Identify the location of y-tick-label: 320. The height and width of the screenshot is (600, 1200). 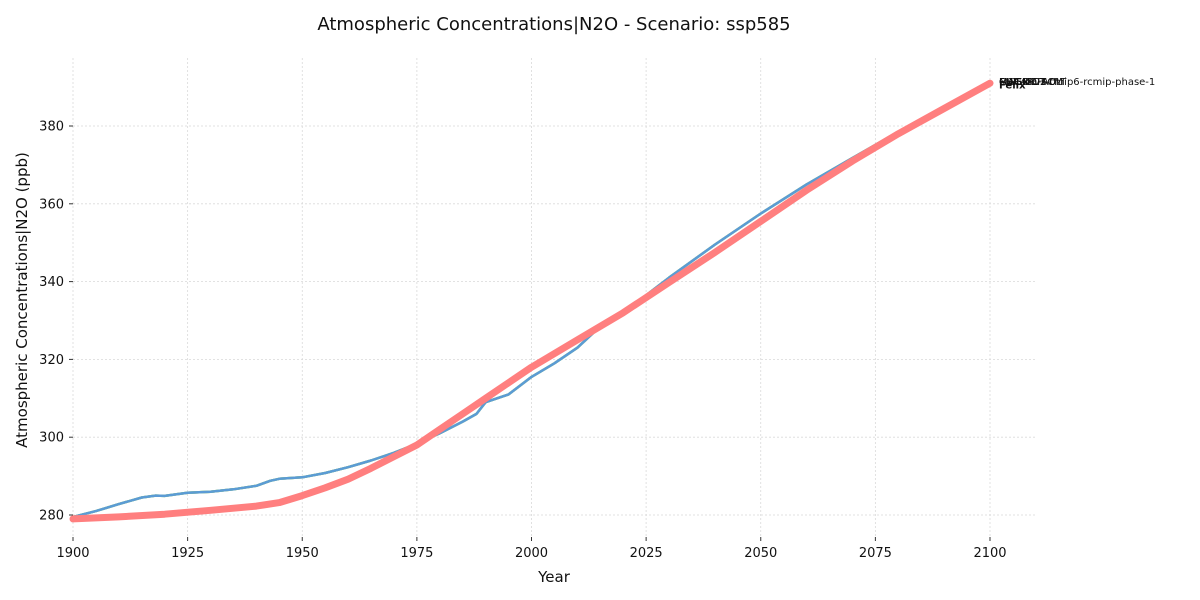
(51, 360).